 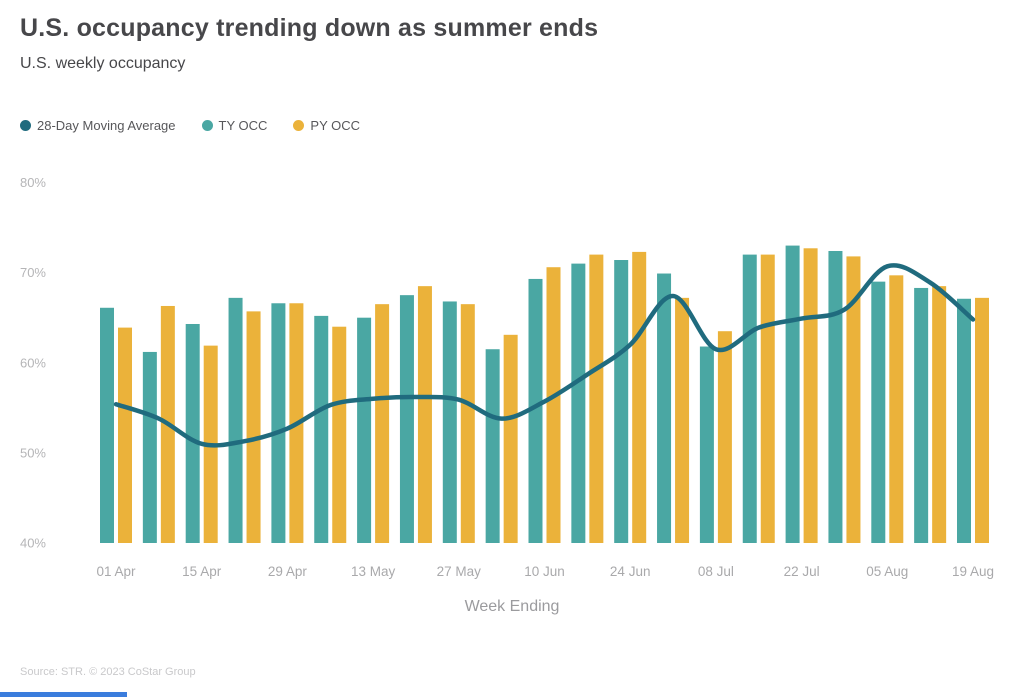 I want to click on y-tick-label: 50%, so click(x=33, y=452).